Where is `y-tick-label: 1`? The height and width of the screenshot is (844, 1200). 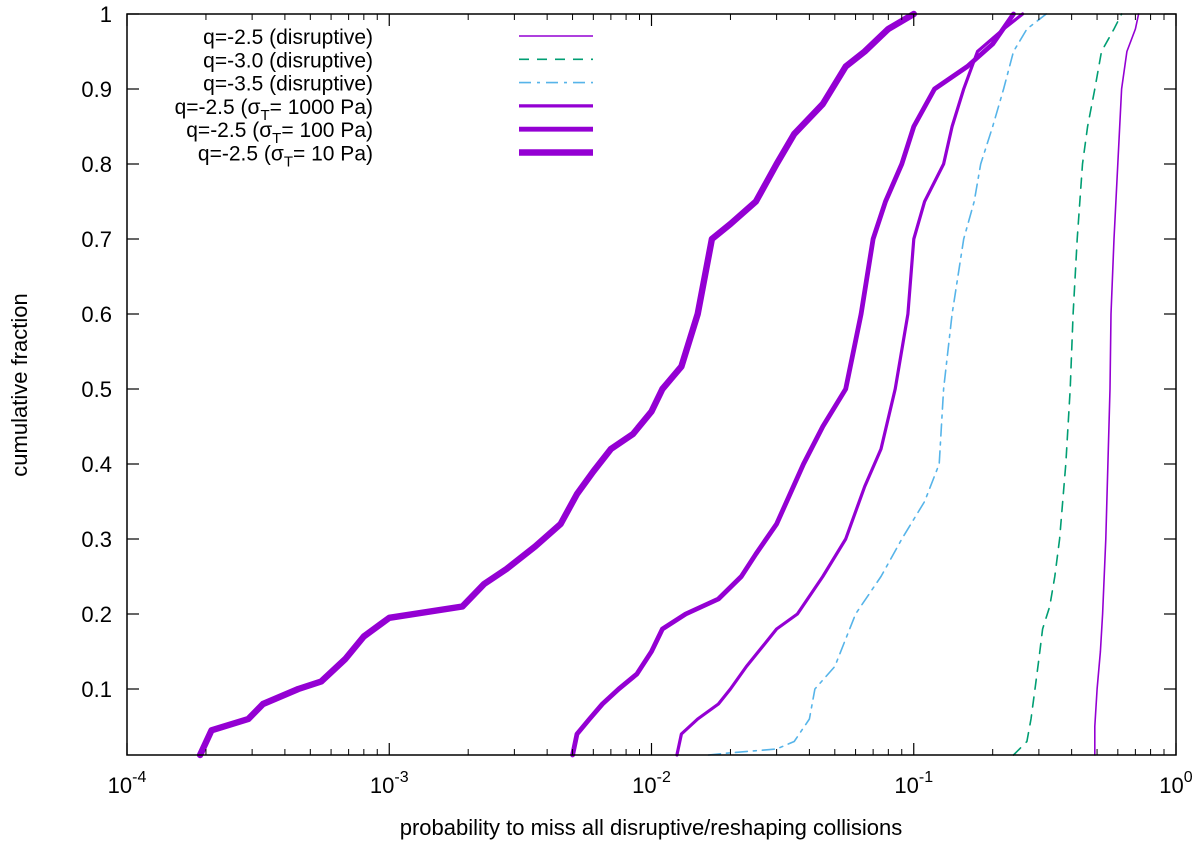
y-tick-label: 1 is located at coordinates (106, 14).